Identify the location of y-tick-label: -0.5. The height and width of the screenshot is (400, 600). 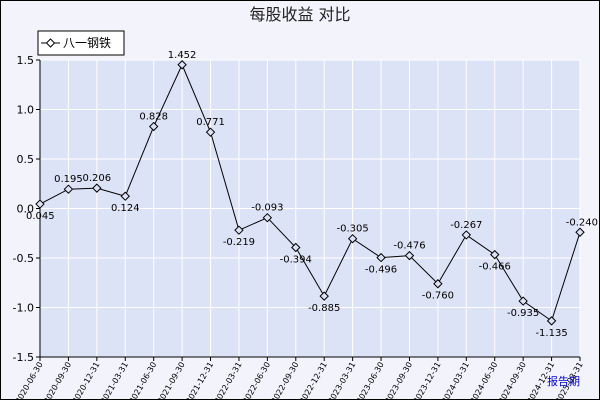
(23, 258).